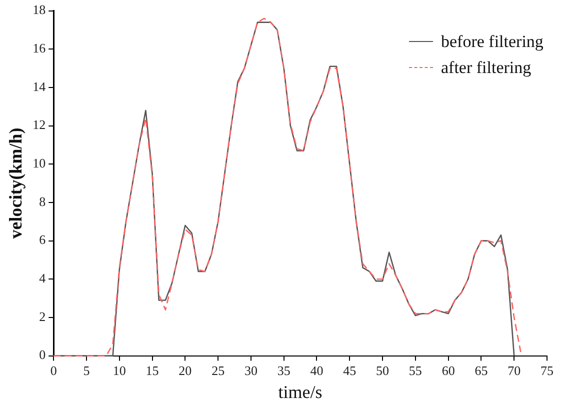  What do you see at coordinates (300, 392) in the screenshot?
I see `x-axis-title: time/s` at bounding box center [300, 392].